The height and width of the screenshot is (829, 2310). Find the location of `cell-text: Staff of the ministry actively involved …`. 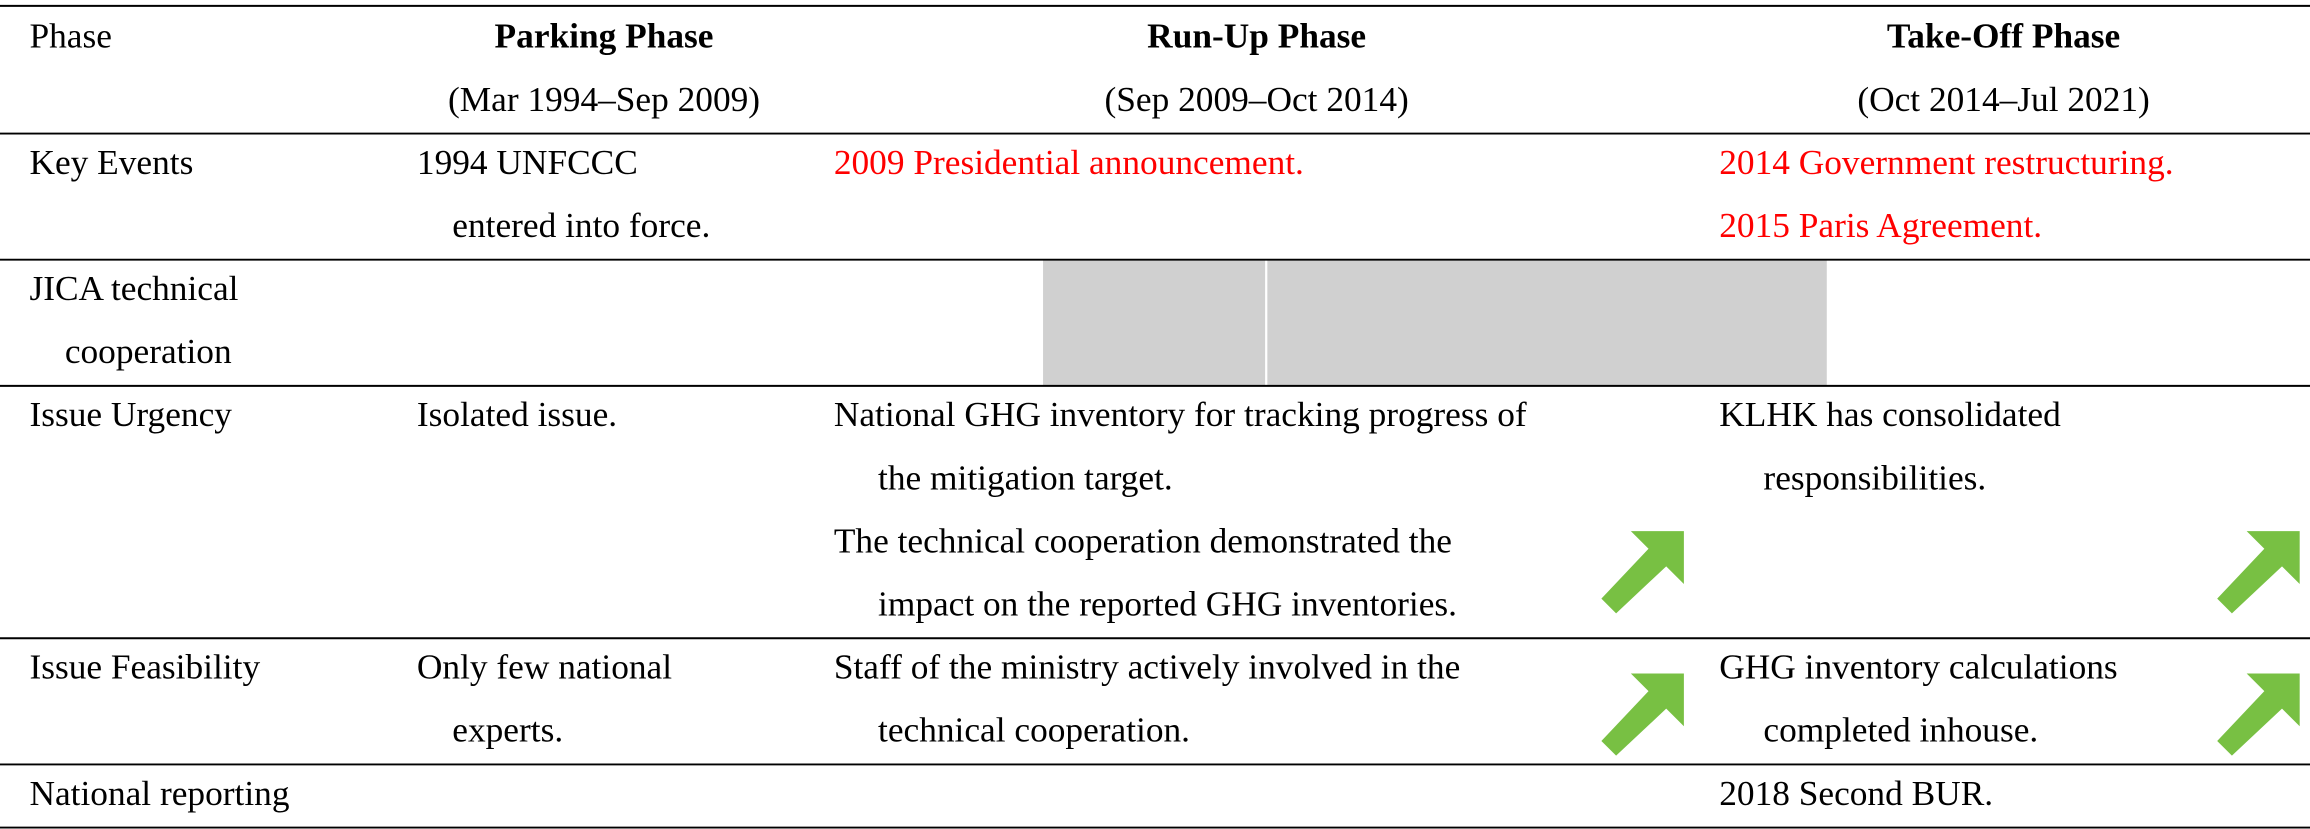

cell-text: Staff of the ministry actively involved … is located at coordinates (1147, 667).